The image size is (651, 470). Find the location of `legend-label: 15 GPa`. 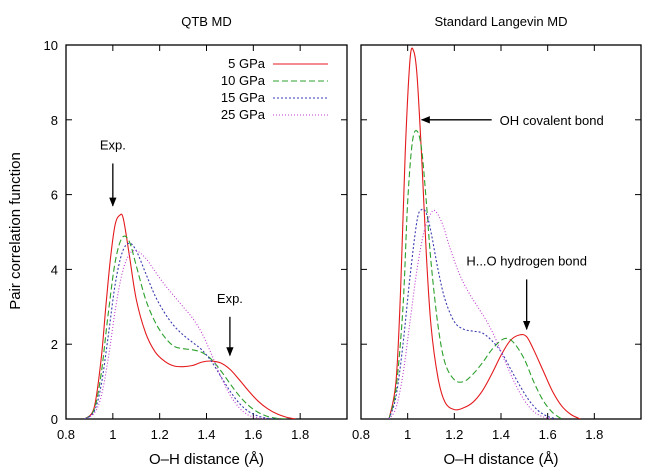

legend-label: 15 GPa is located at coordinates (243, 97).